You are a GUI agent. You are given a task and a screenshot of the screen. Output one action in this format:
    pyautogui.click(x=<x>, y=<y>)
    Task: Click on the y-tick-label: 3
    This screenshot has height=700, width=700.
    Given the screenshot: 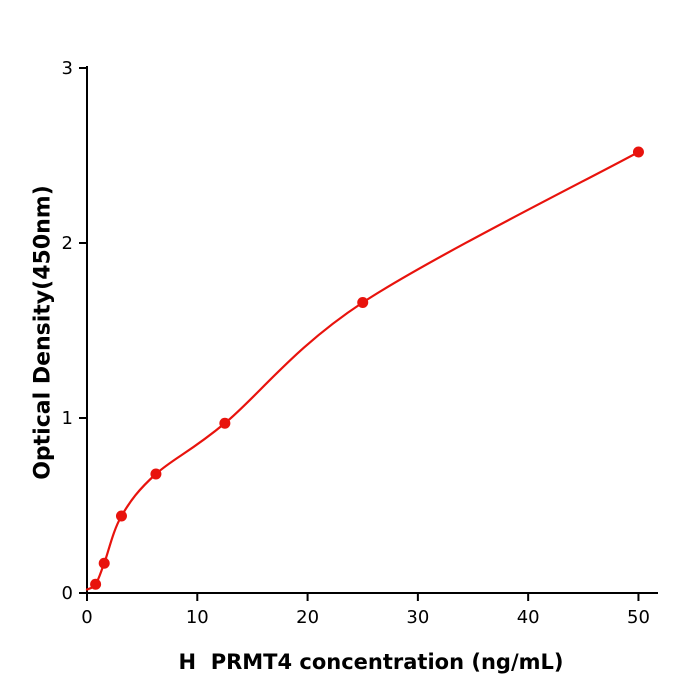 What is the action you would take?
    pyautogui.click(x=67, y=68)
    